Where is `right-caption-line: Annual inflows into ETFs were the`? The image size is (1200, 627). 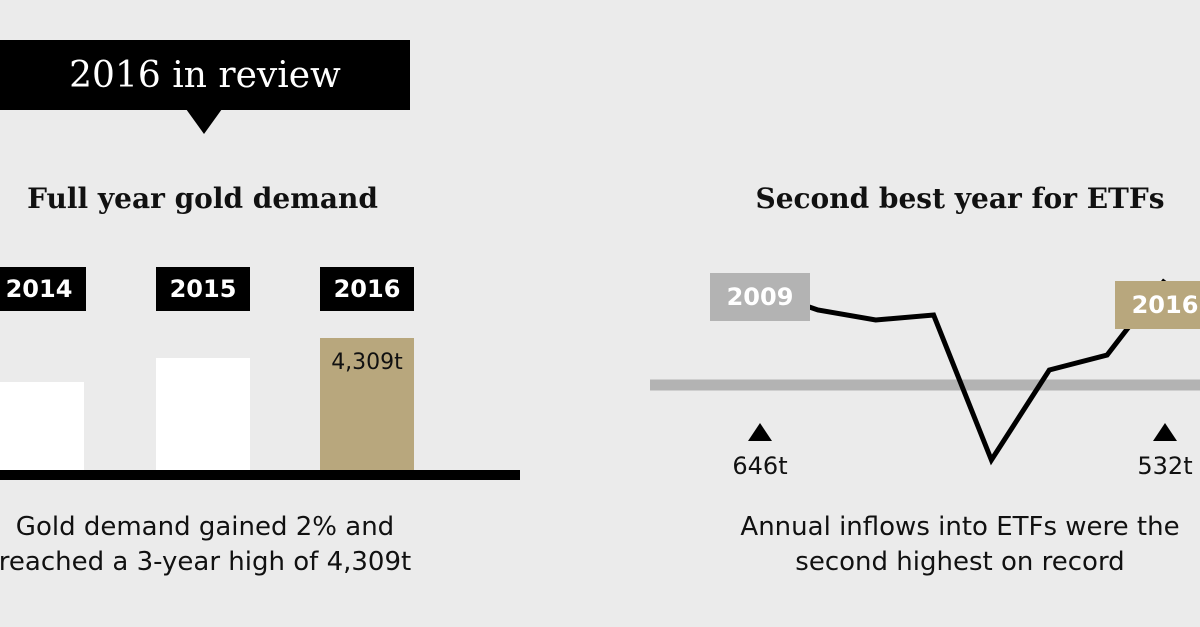
right-caption-line: Annual inflows into ETFs were the is located at coordinates (960, 527).